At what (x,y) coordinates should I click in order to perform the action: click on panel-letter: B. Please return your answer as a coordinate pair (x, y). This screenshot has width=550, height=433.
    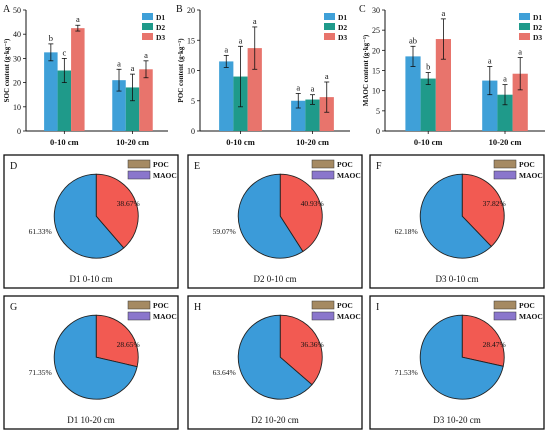
    Looking at the image, I should click on (179, 9).